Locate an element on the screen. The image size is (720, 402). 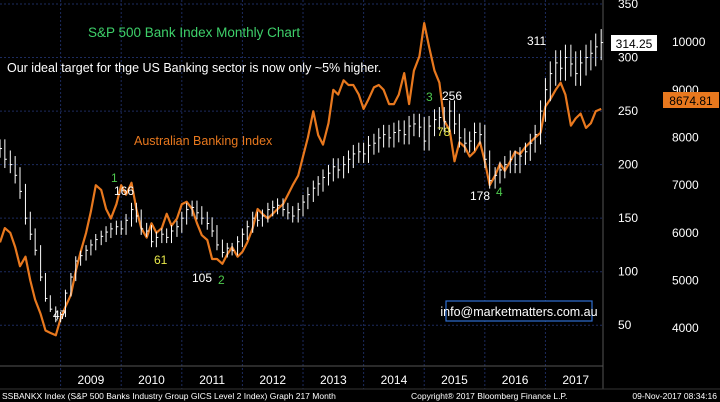
x-tick-label: 2011 is located at coordinates (212, 380).